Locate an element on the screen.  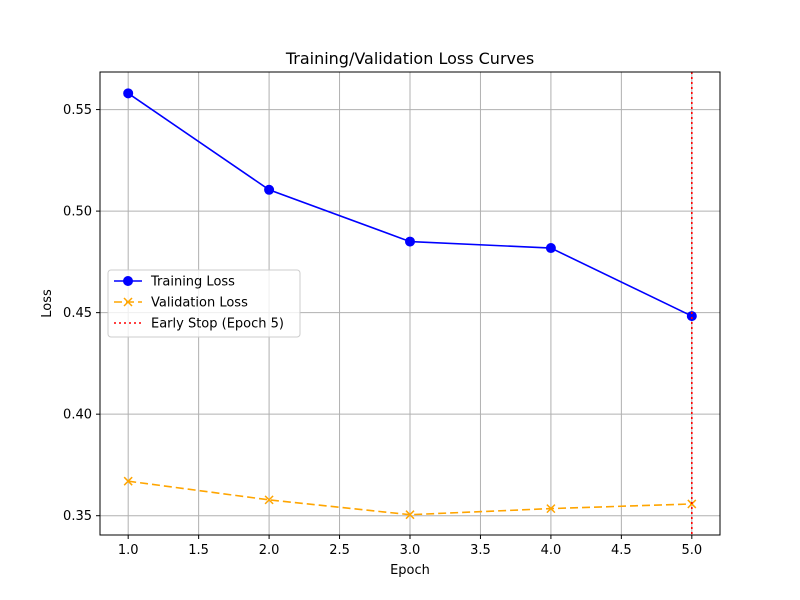
legend-box is located at coordinates (204, 303).